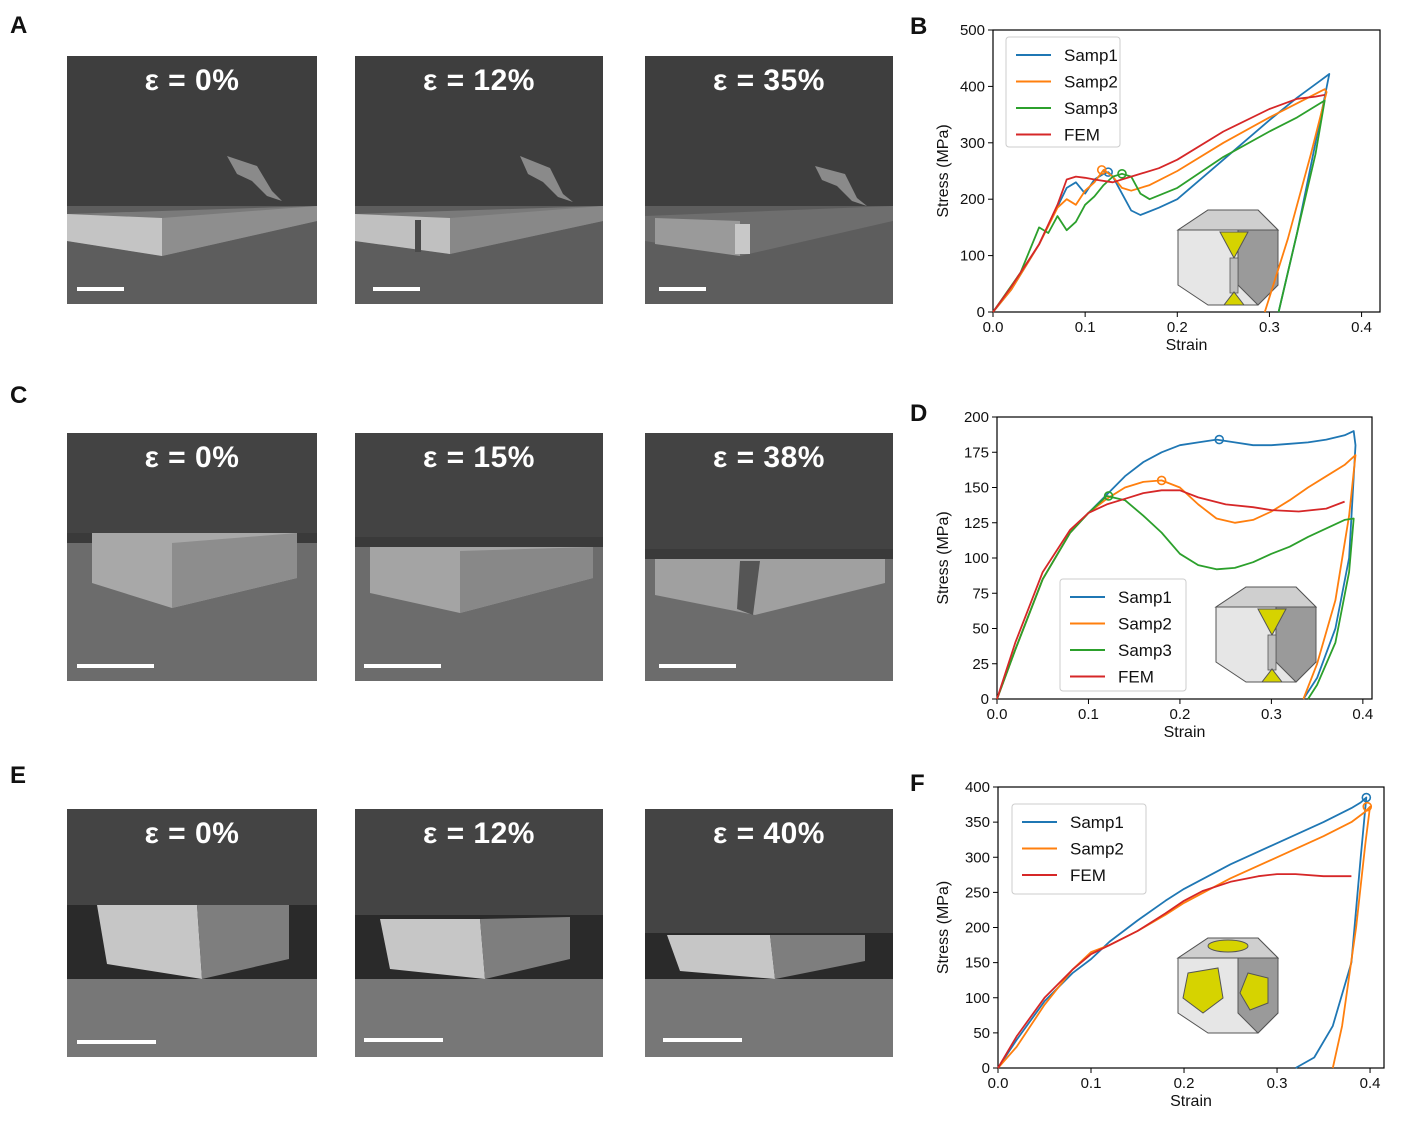 This screenshot has height=1126, width=1406. Describe the element at coordinates (19, 25) in the screenshot. I see `panel-label-a: A` at that location.